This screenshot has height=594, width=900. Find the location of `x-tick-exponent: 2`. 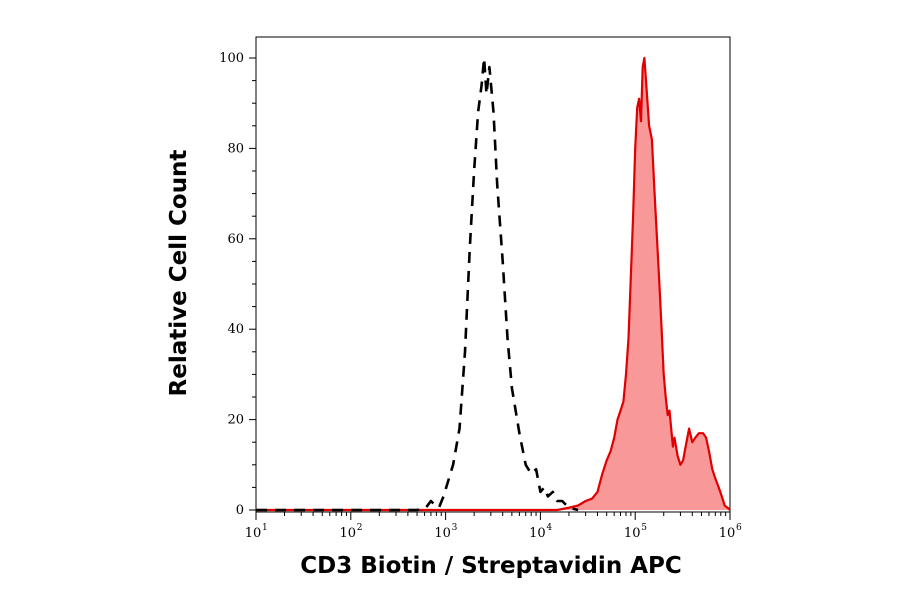

x-tick-exponent: 2 is located at coordinates (360, 528).